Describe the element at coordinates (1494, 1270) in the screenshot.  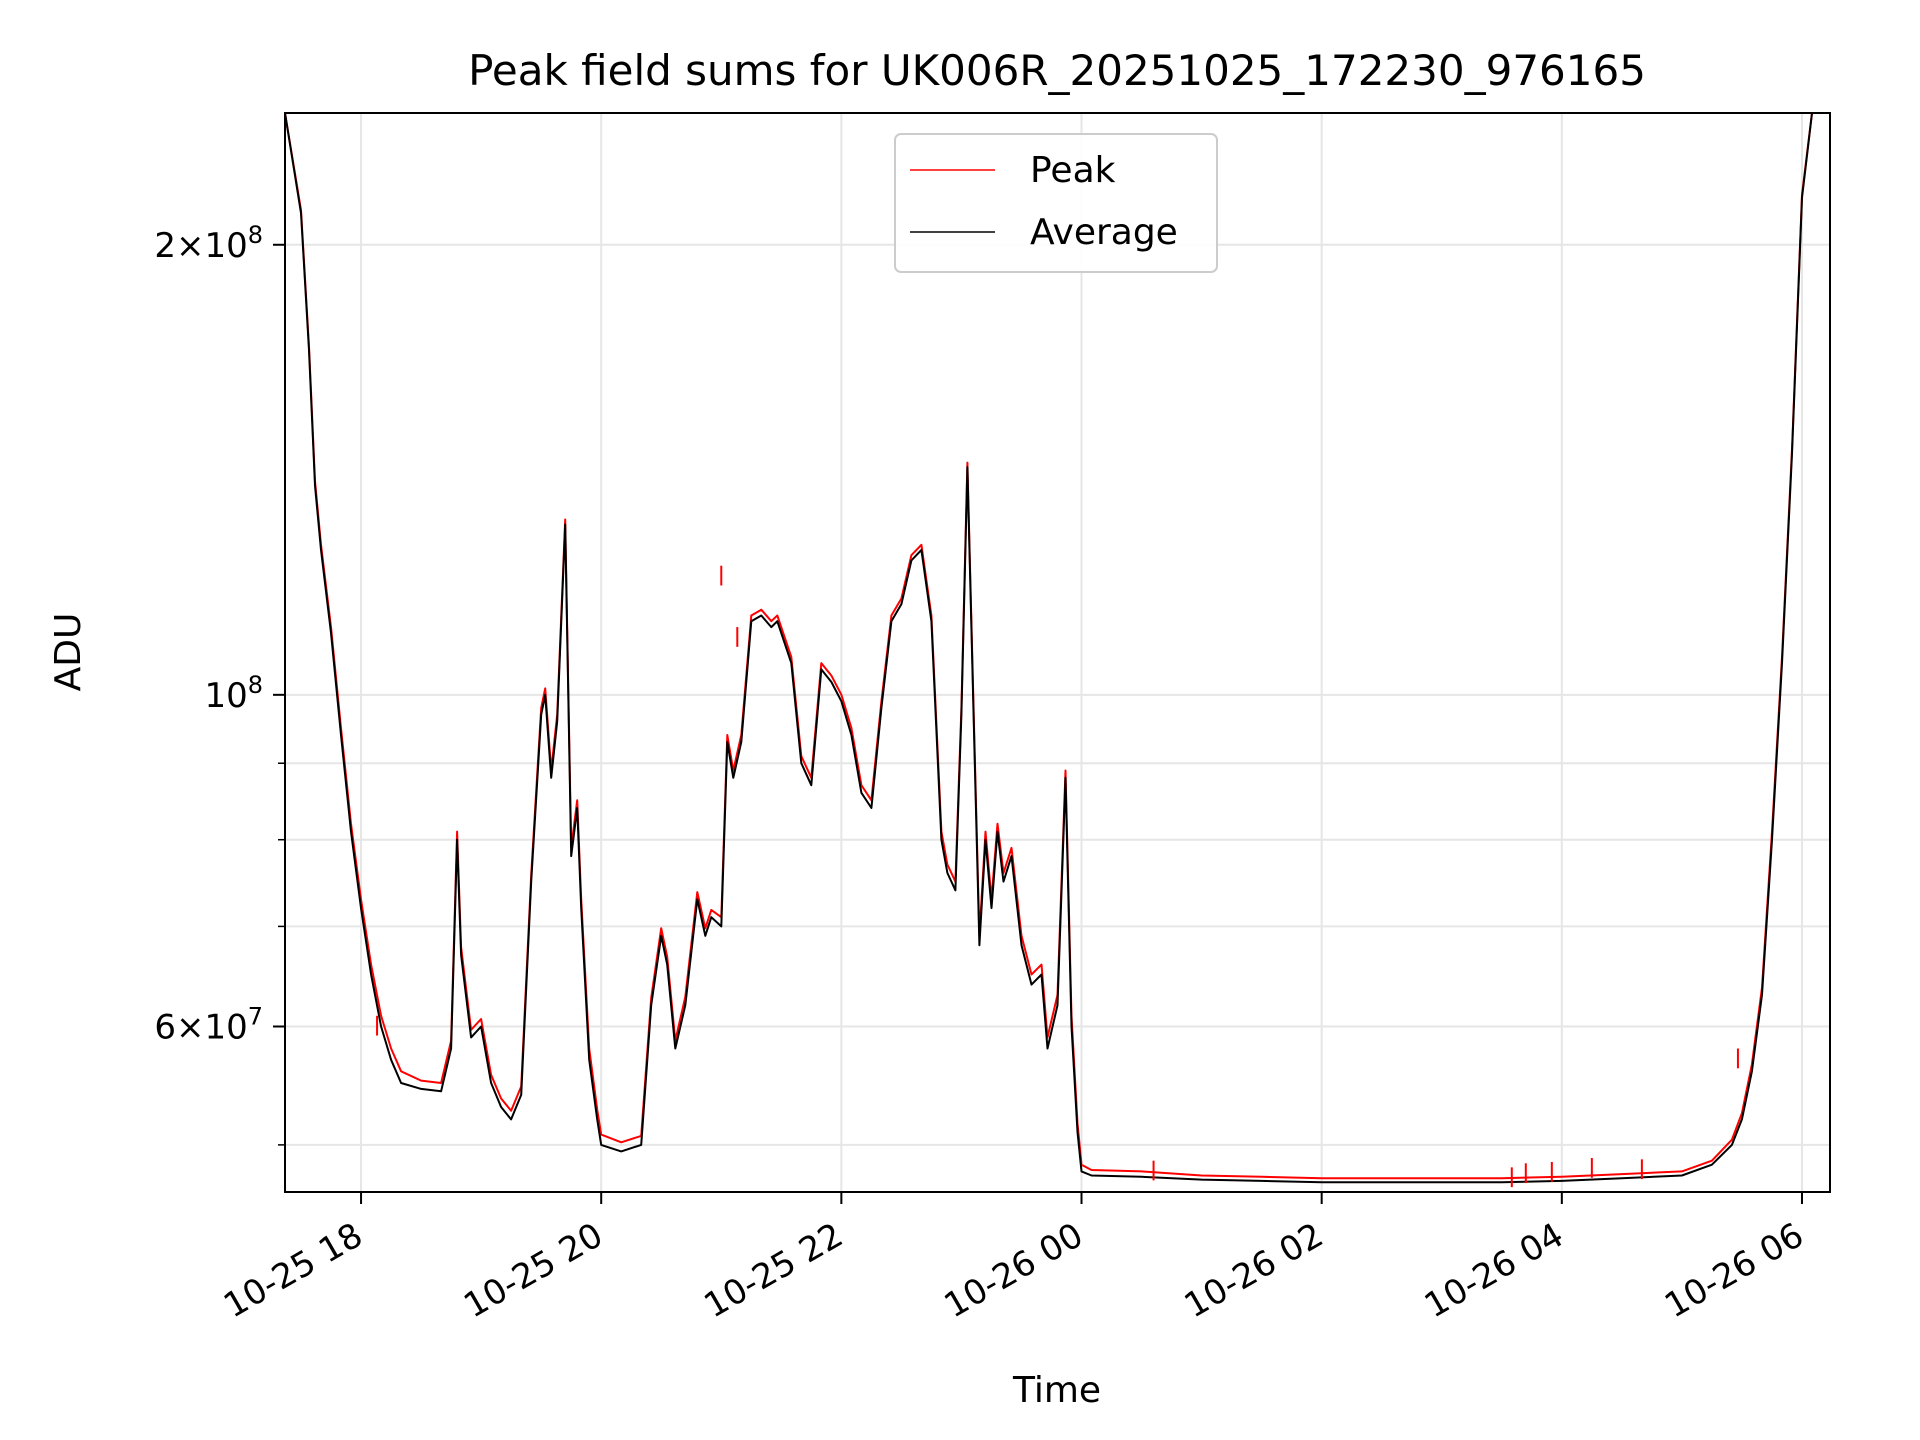
I see `x-tick-label: 10-26 04` at that location.